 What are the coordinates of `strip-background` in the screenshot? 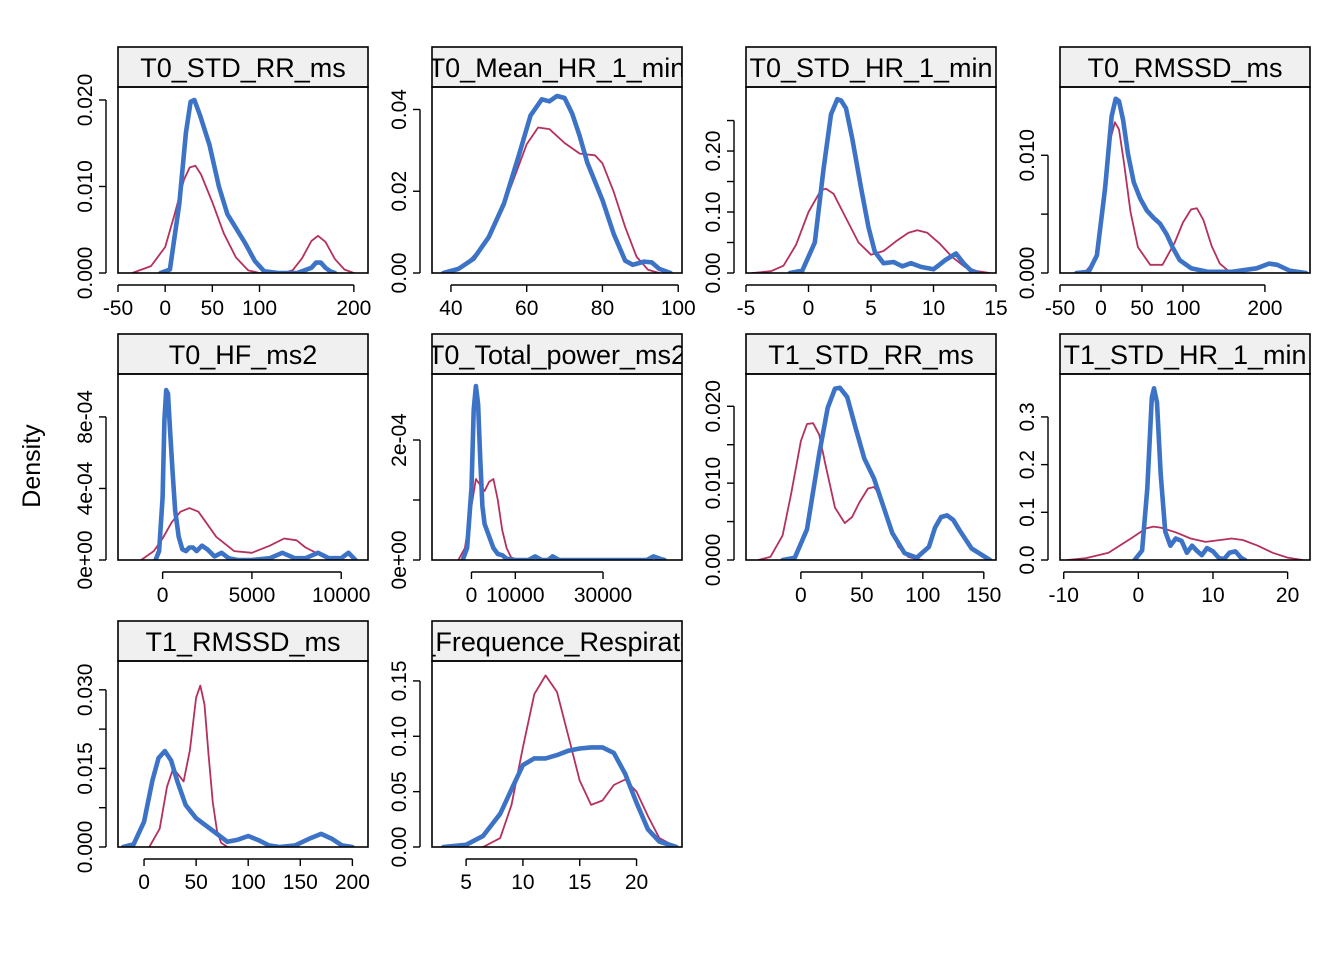 It's located at (243, 641).